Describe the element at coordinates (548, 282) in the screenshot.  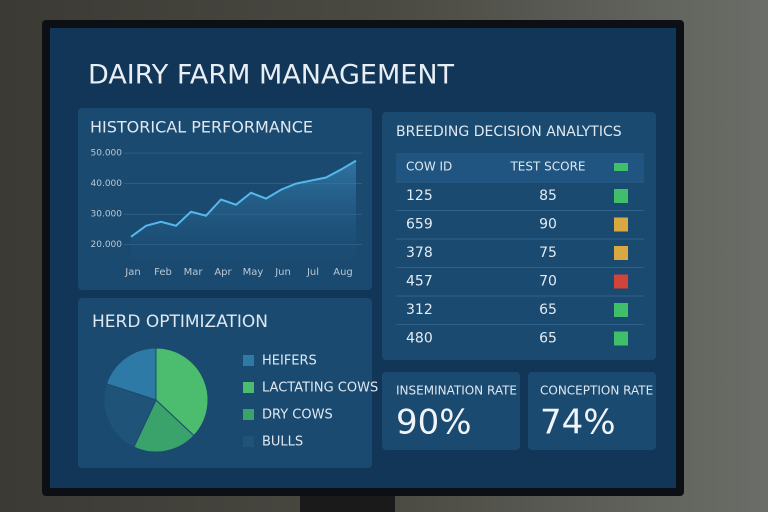
I see `test-score: 70` at that location.